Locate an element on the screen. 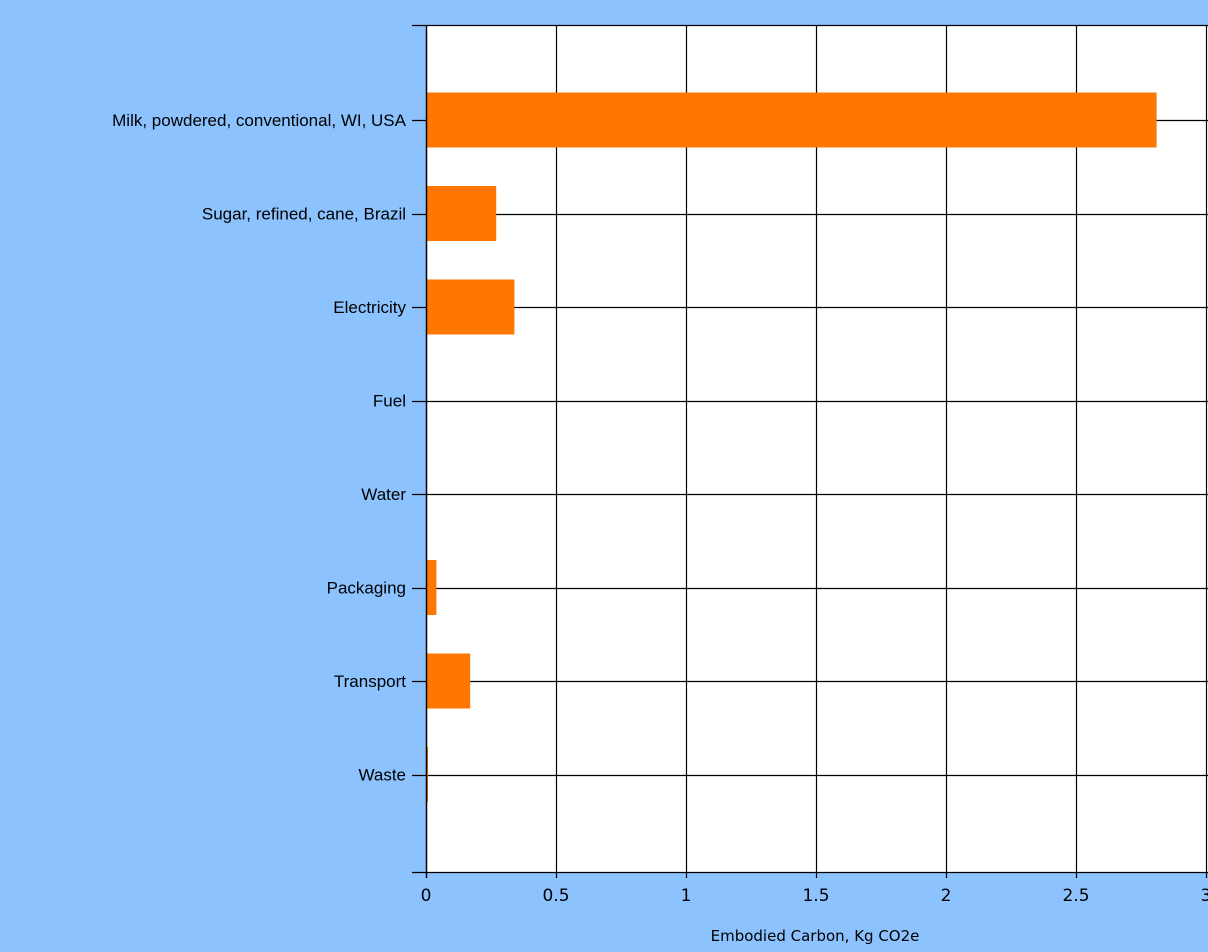 Image resolution: width=1208 pixels, height=952 pixels. x-tick-label: 0.5 is located at coordinates (555, 896).